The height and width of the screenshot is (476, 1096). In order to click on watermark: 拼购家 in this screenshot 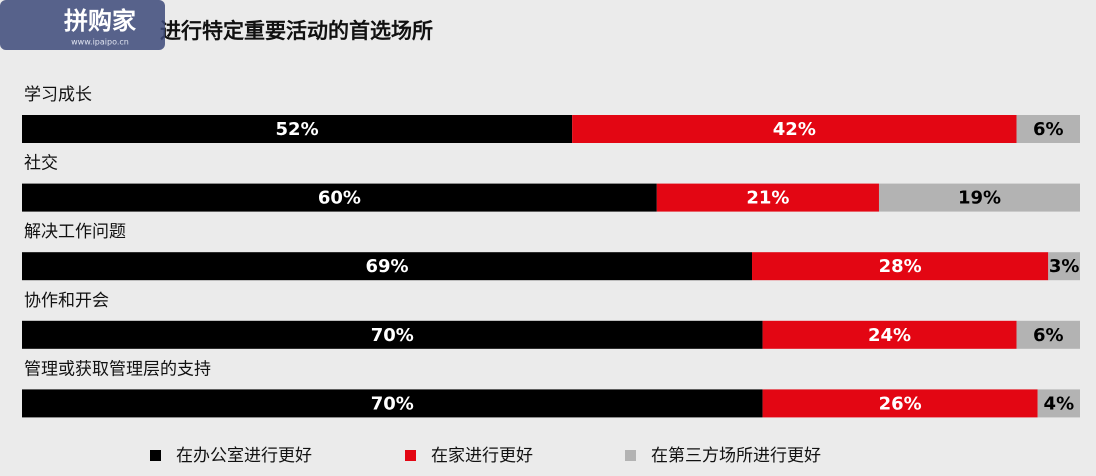, I will do `click(100, 21)`.